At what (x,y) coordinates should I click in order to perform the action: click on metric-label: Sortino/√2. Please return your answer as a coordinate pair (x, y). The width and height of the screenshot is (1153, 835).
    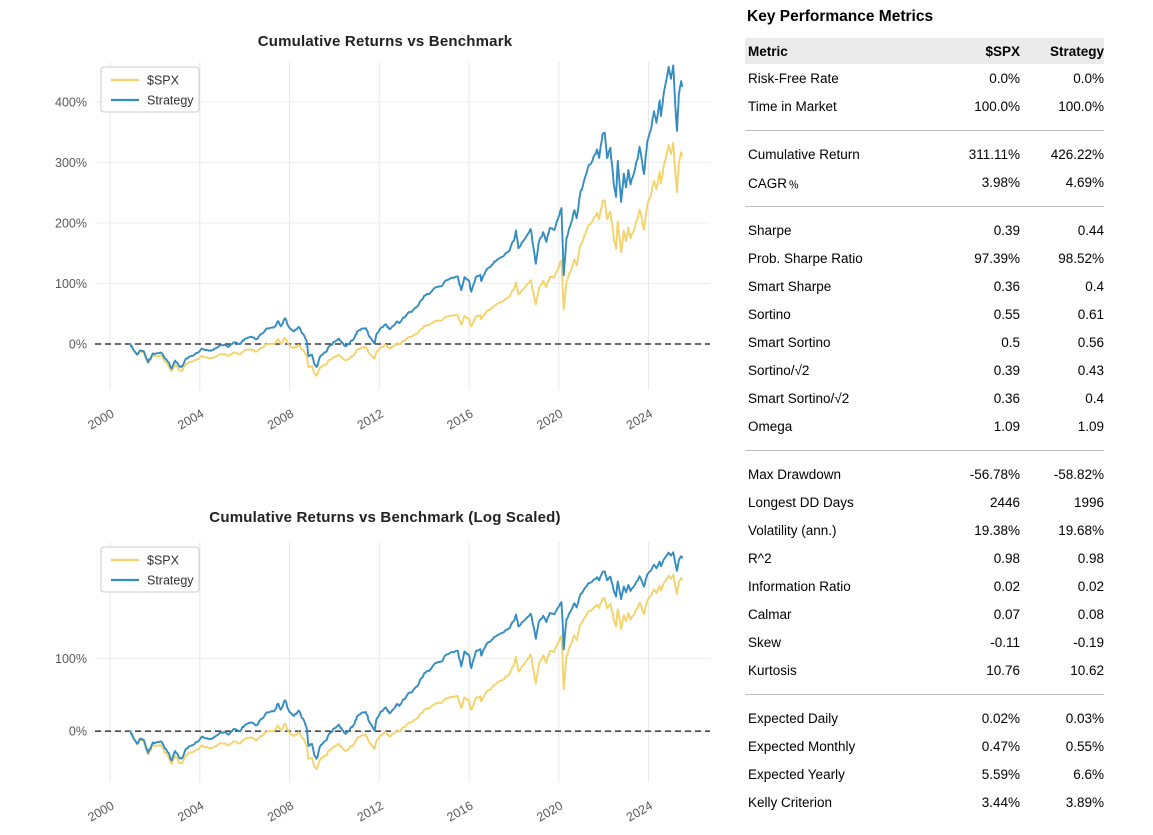
    Looking at the image, I should click on (779, 370).